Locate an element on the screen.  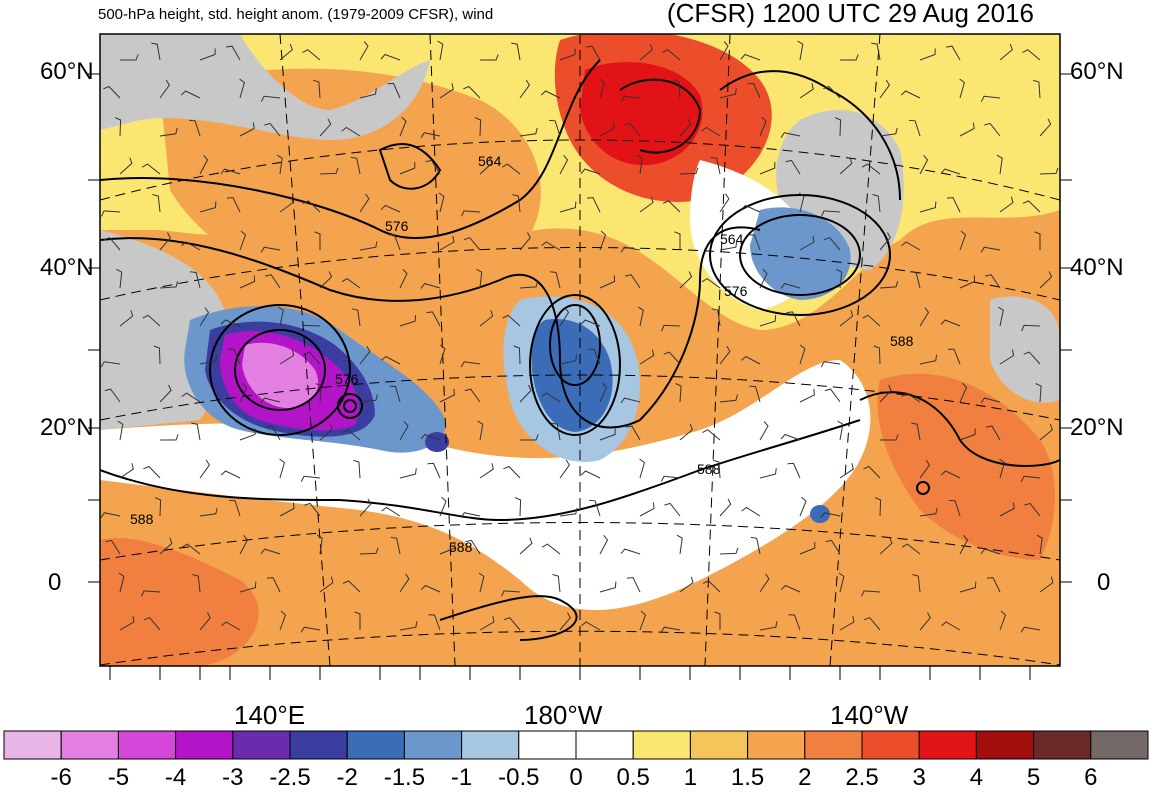
blue-anomaly-dateline is located at coordinates (572, 375).